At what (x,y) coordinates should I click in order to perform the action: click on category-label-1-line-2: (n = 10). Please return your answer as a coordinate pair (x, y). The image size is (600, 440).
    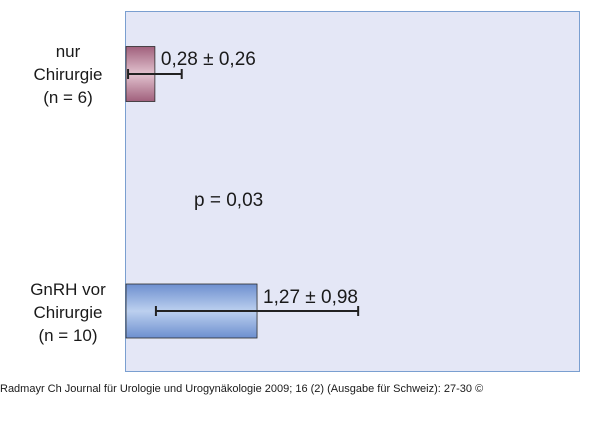
    Looking at the image, I should click on (67, 335).